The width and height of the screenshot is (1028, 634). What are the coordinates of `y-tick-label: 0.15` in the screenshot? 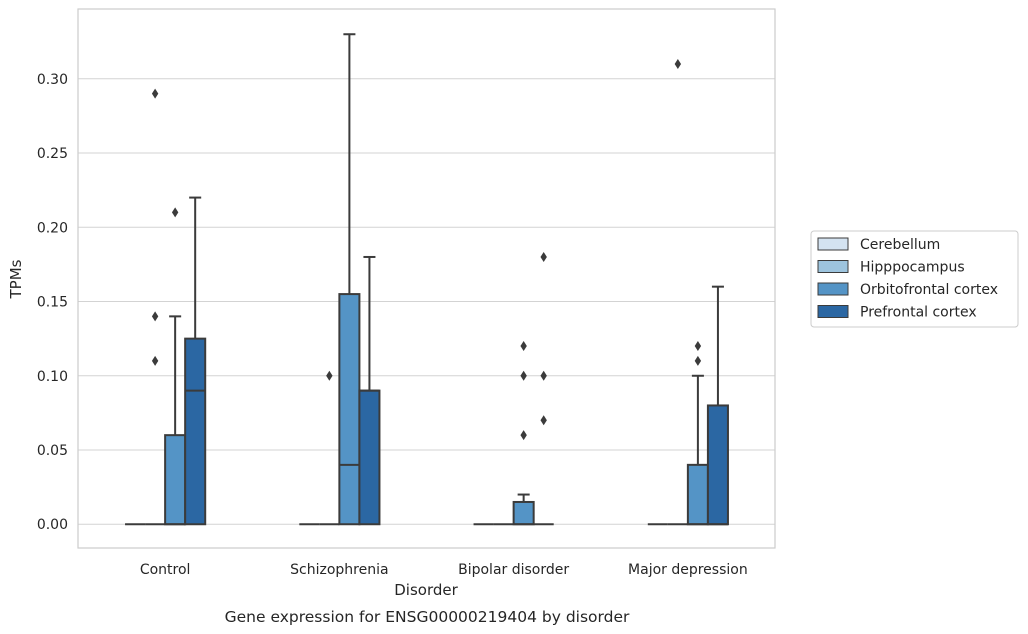 It's located at (52, 303).